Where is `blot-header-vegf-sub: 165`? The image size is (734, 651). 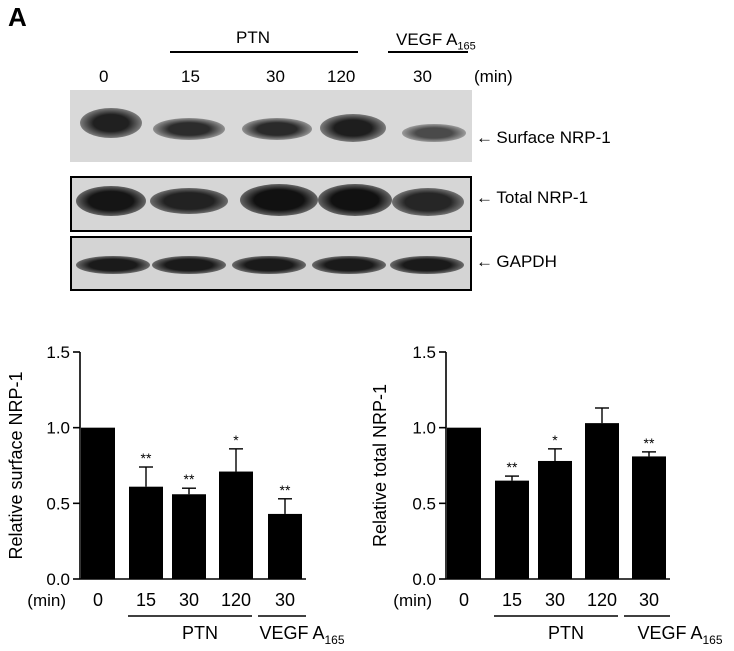
blot-header-vegf-sub: 165 is located at coordinates (466, 46).